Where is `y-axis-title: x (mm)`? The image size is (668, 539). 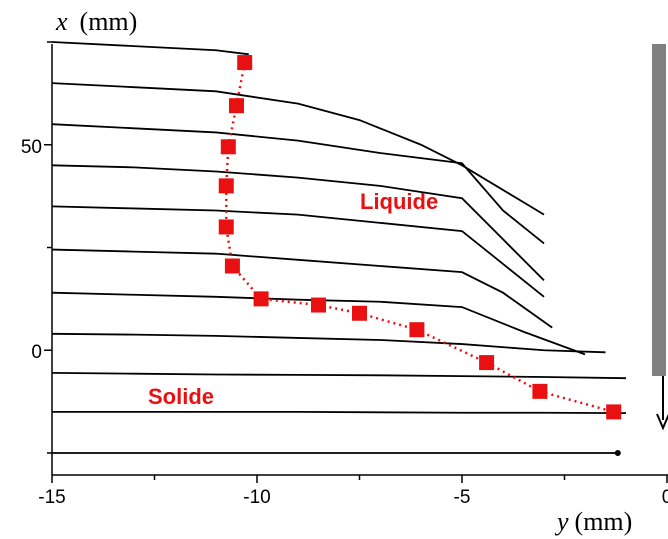 y-axis-title: x (mm) is located at coordinates (96, 21).